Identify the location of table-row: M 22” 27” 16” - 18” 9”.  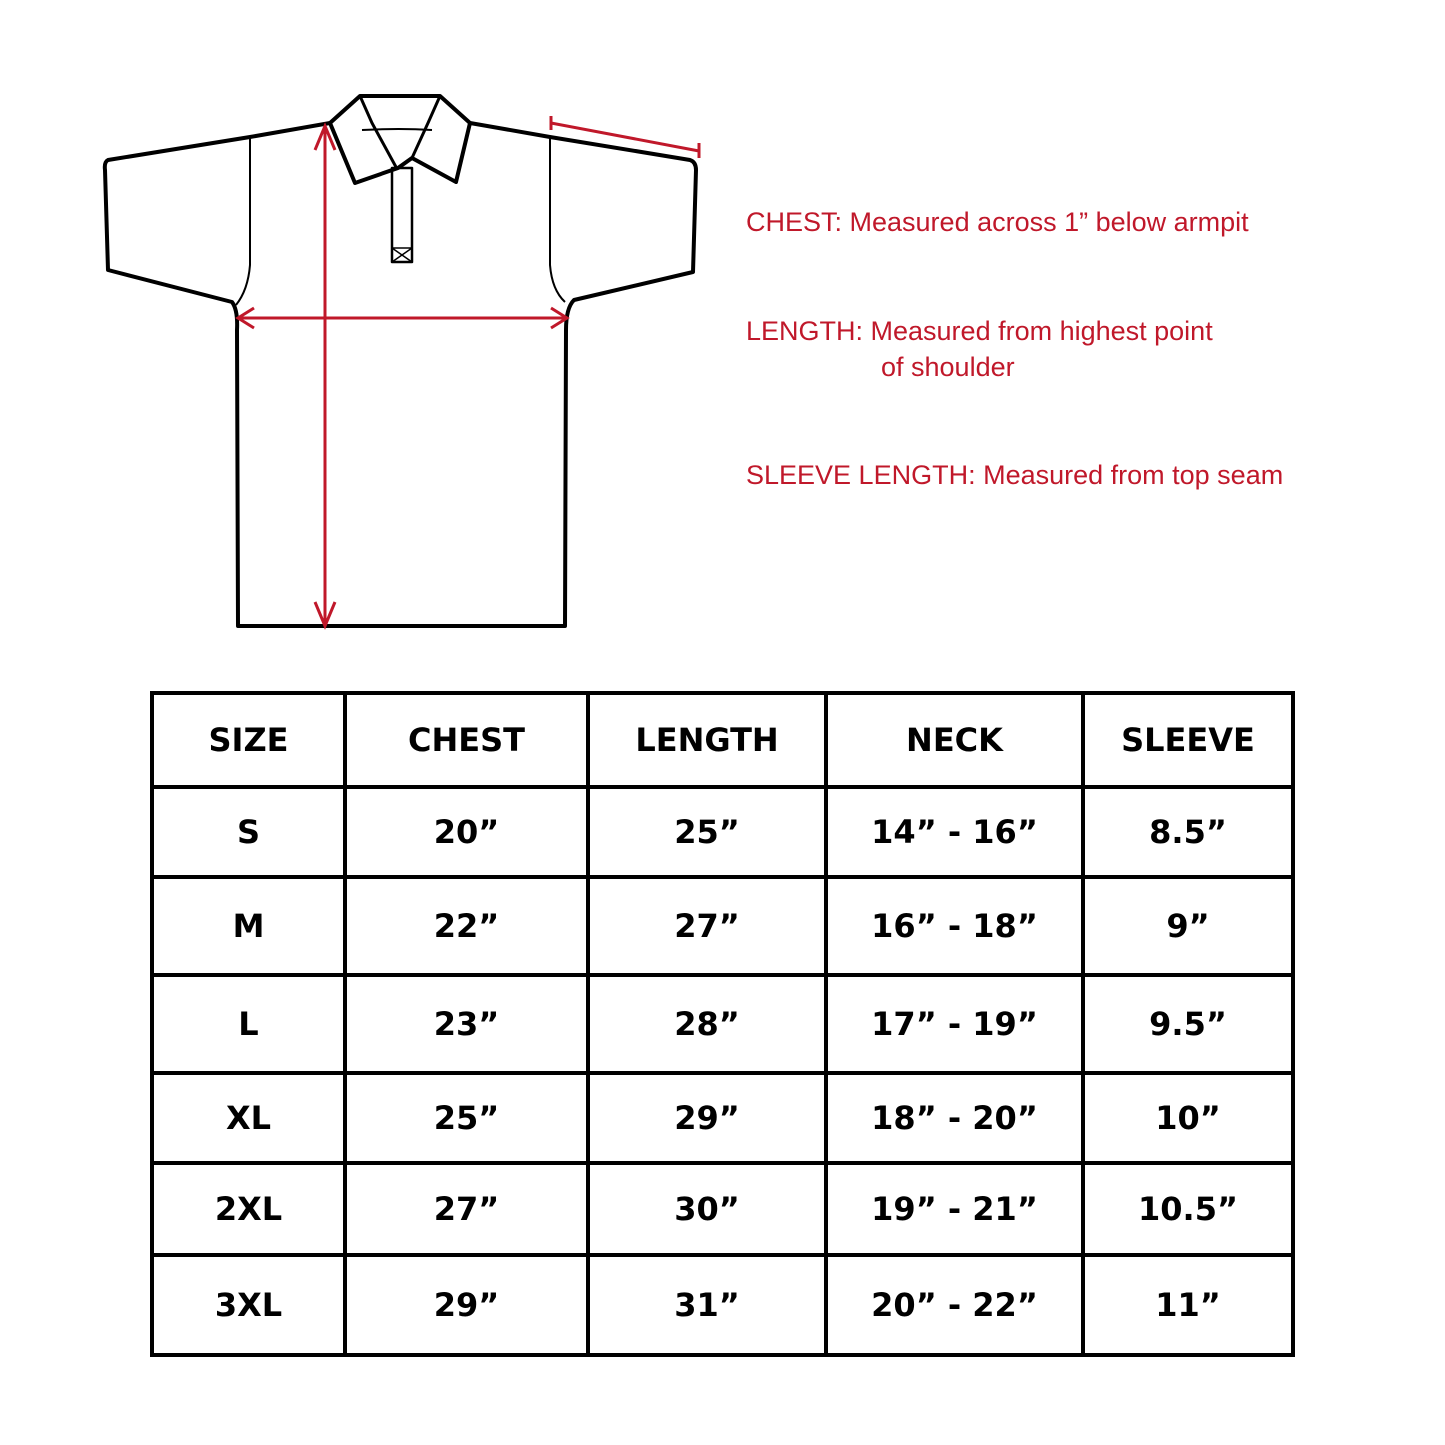
(722, 926).